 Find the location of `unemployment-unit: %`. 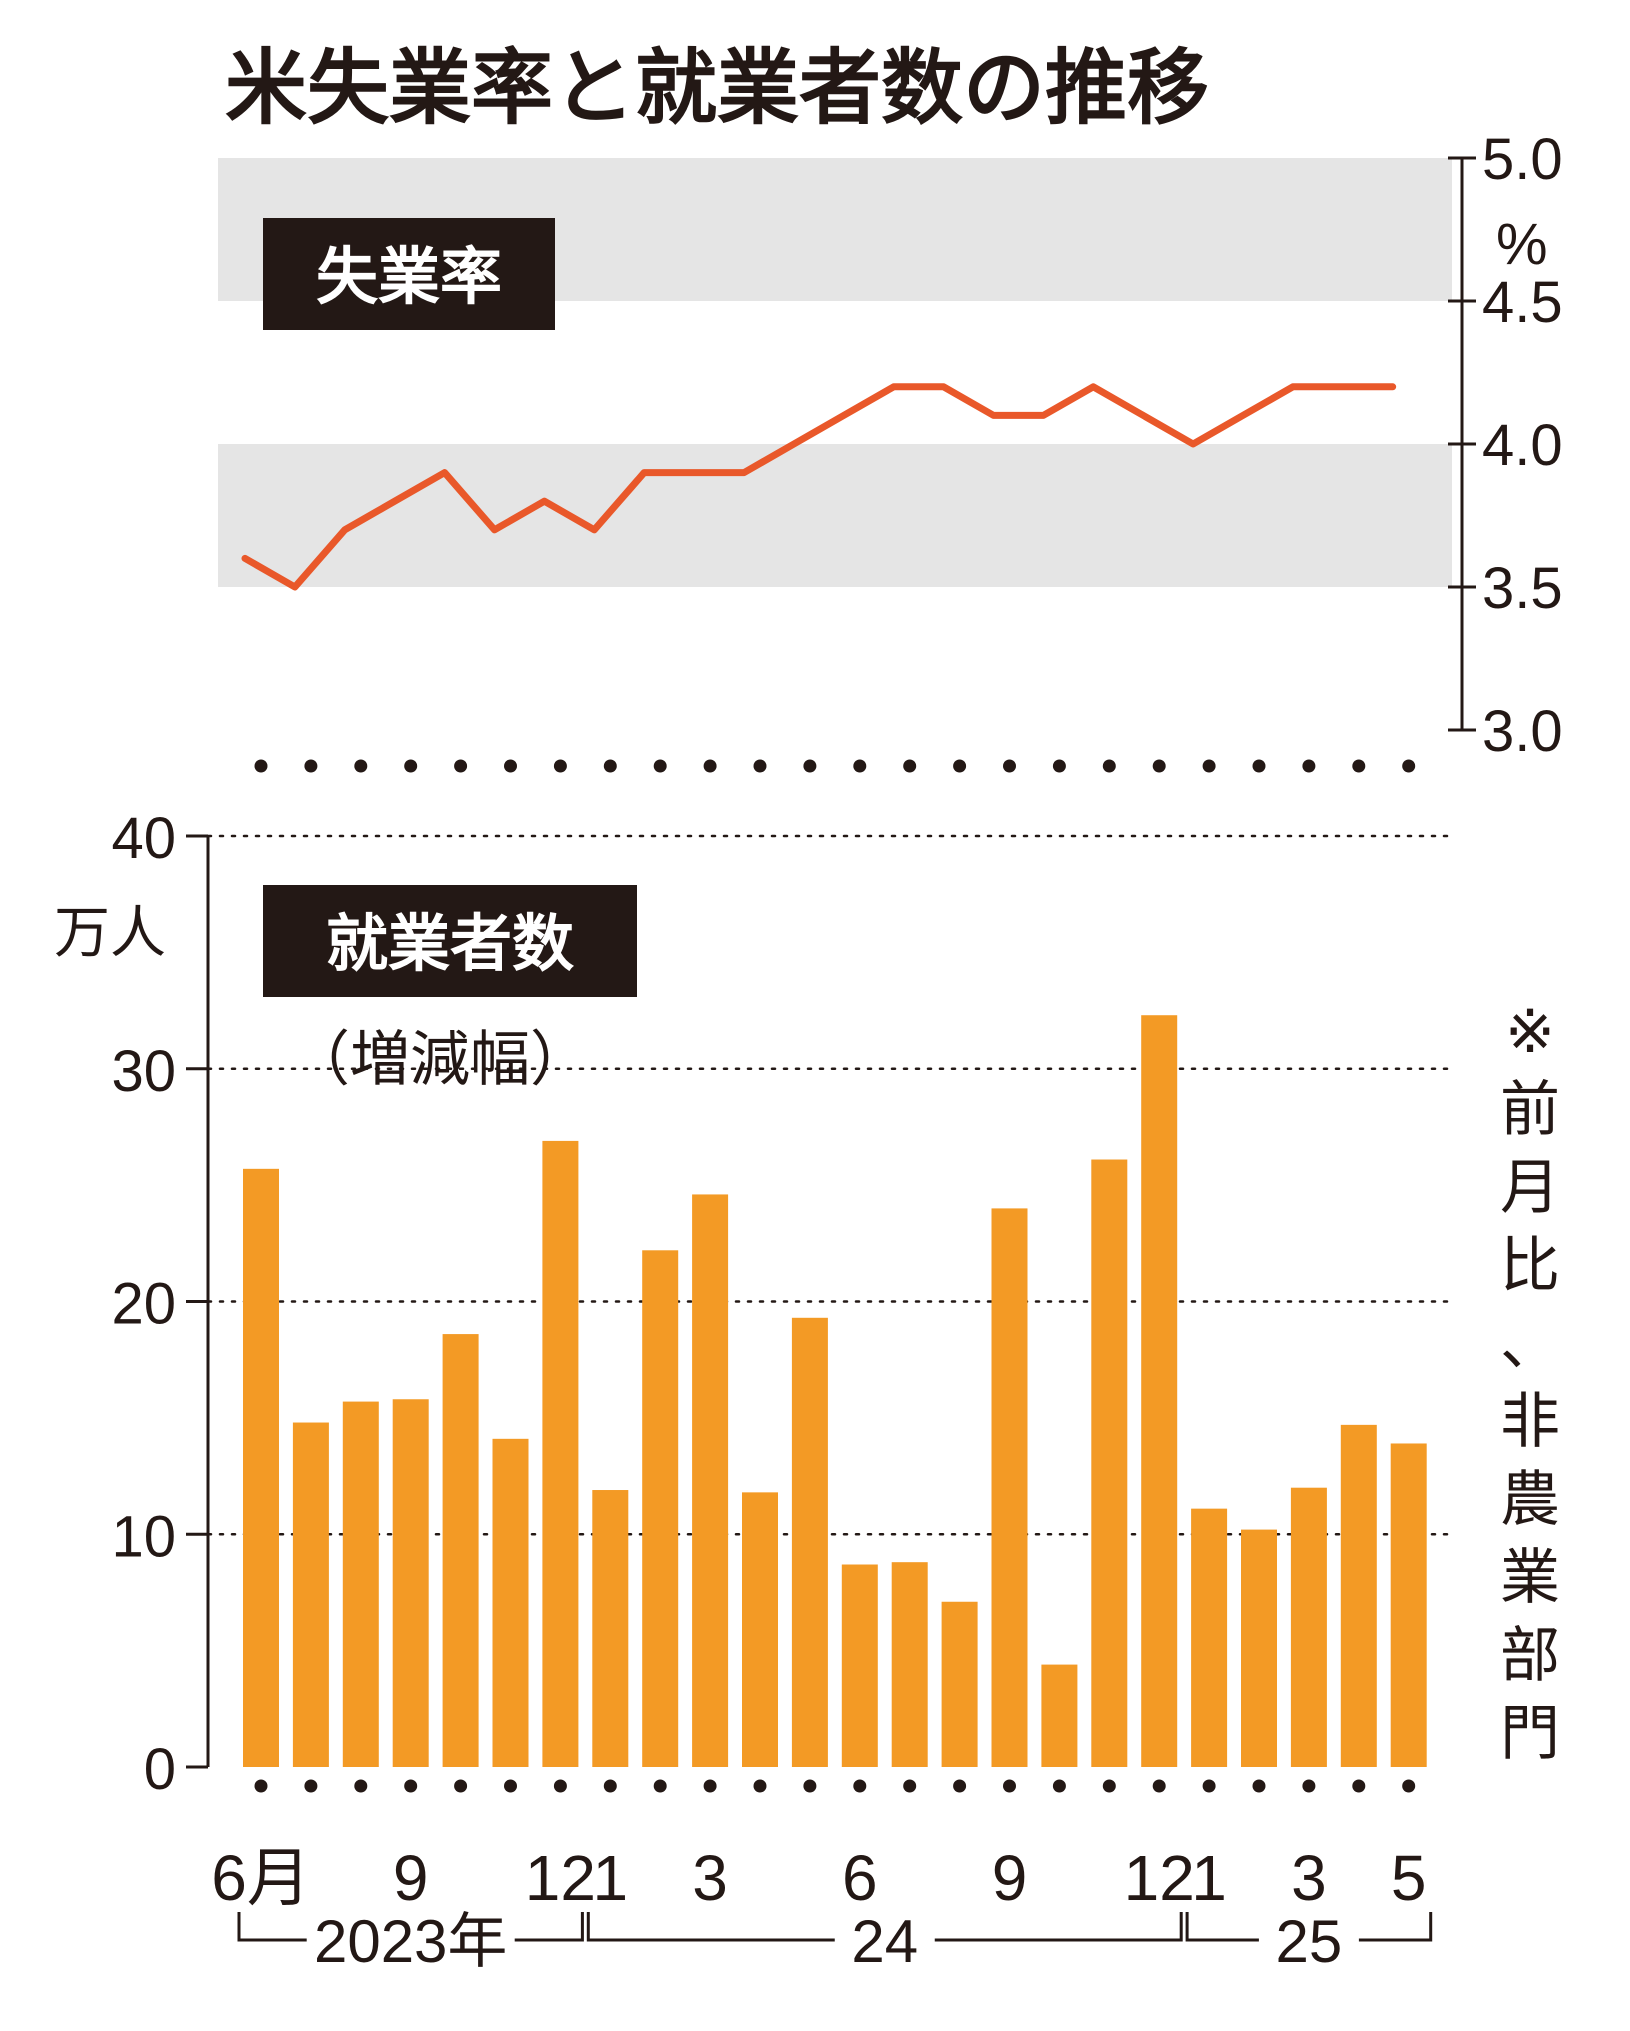

unemployment-unit: % is located at coordinates (1522, 244).